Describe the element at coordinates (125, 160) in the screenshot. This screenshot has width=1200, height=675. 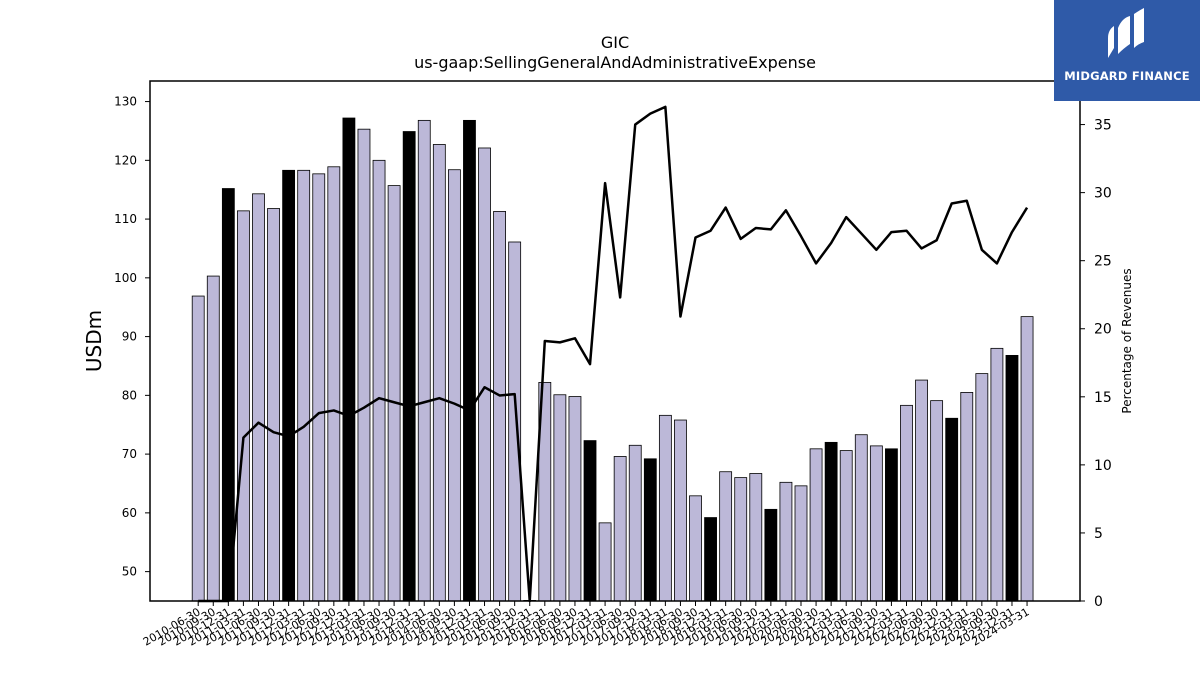
I see `y-tick-label: 120` at that location.